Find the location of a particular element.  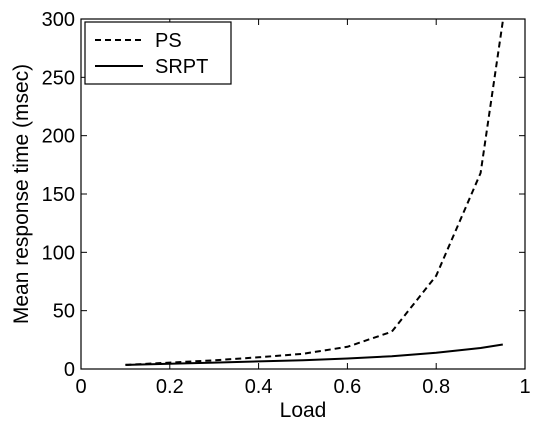

y-tick-label: 100 is located at coordinates (58, 253).